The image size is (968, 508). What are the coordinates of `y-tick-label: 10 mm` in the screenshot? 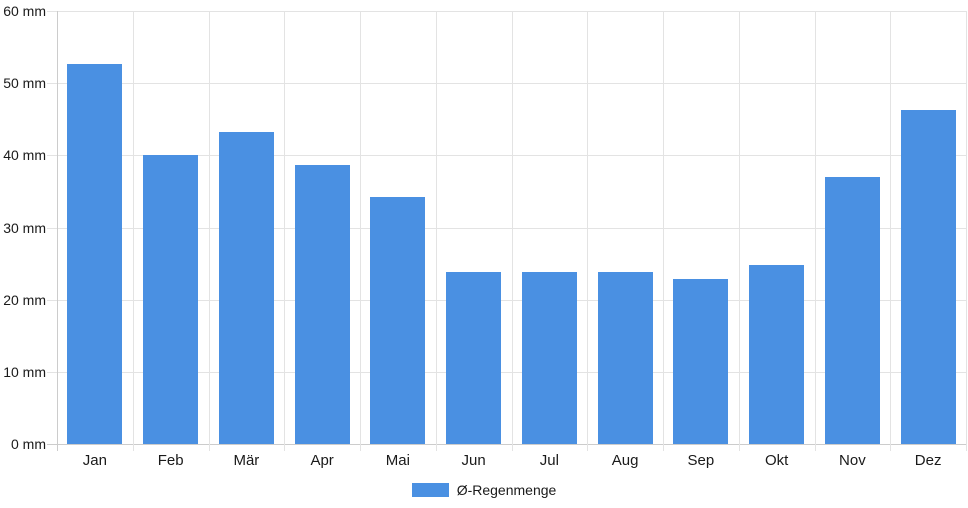 It's located at (24, 371).